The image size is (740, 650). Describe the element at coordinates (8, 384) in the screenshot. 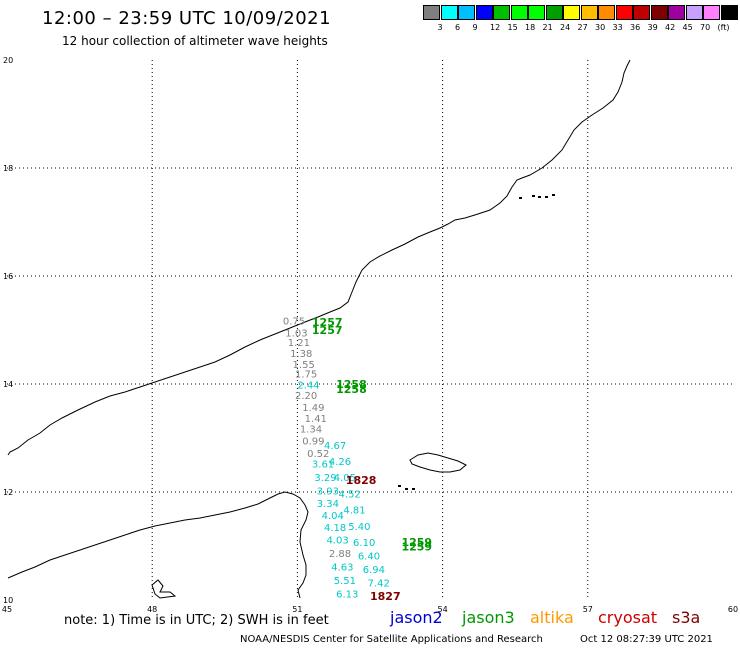

I see `lat-tick-label: 14` at that location.